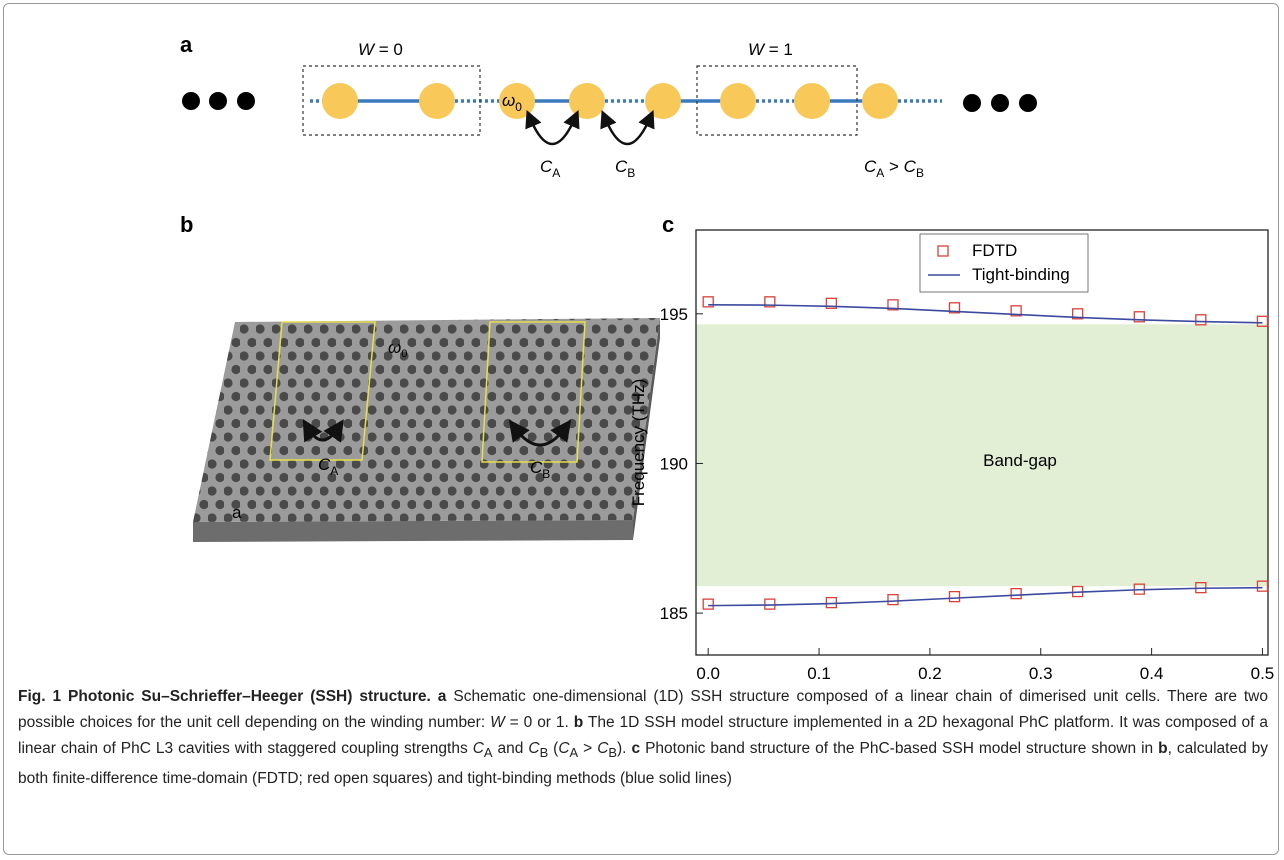 This screenshot has width=1284, height=860. What do you see at coordinates (1021, 274) in the screenshot?
I see `legend-label: Tight-binding` at bounding box center [1021, 274].